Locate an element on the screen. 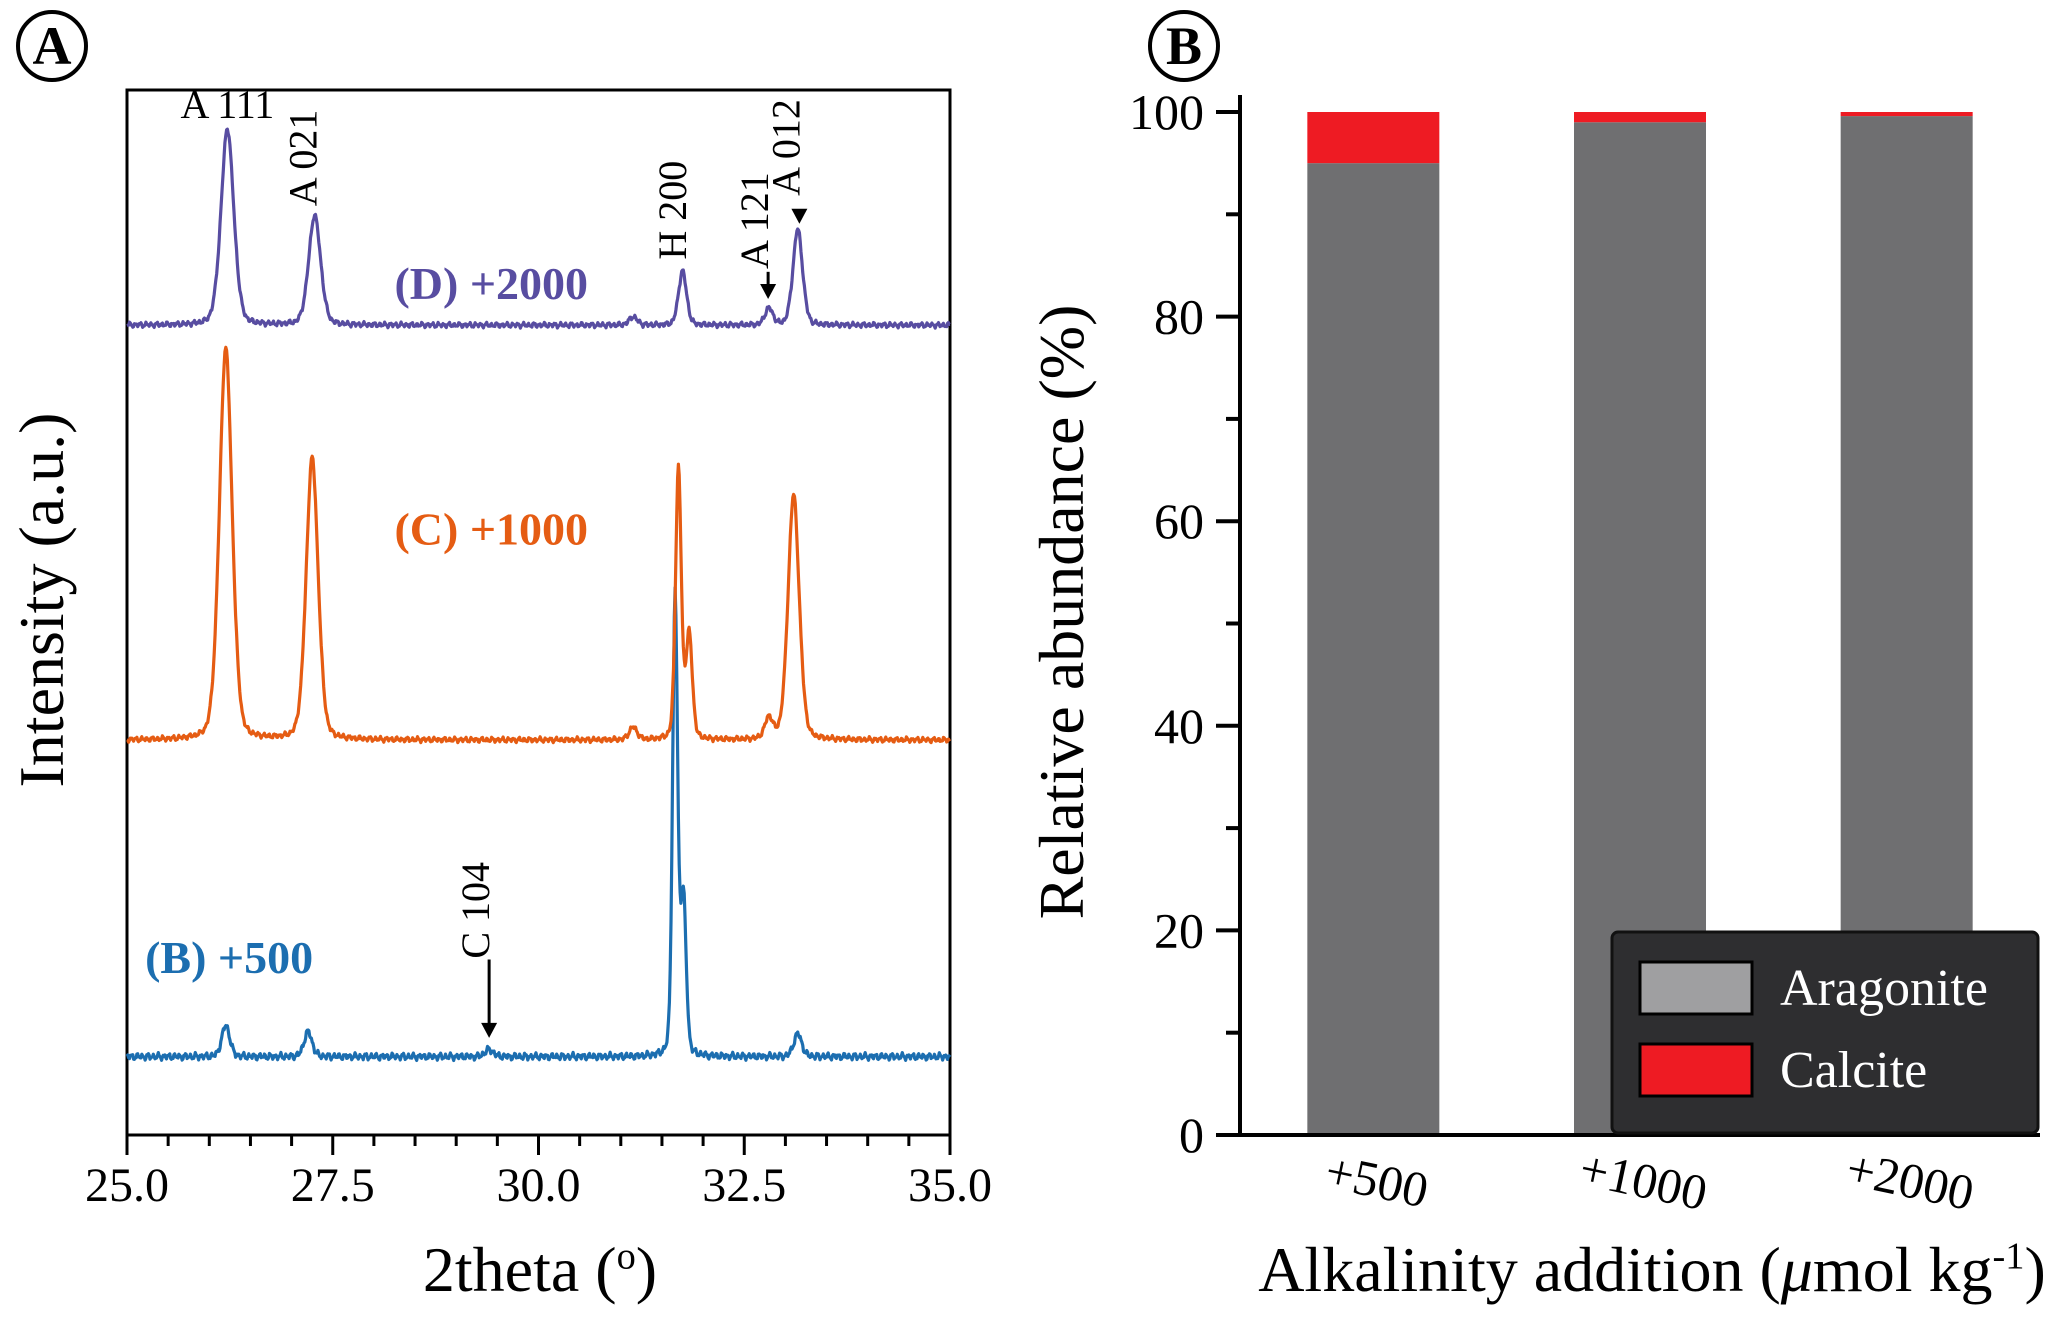  panel-b-y-tick-label: 20 is located at coordinates (1179, 930).